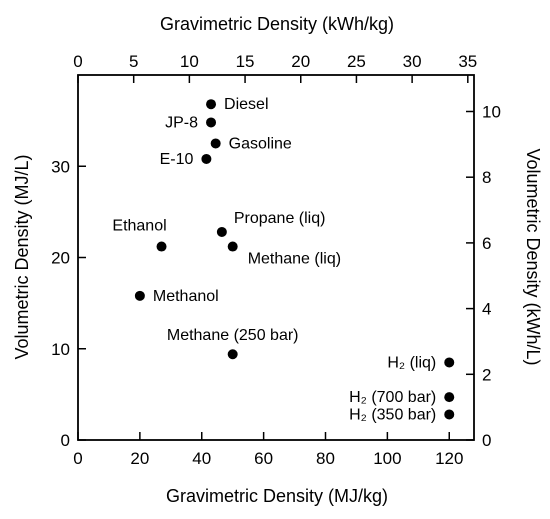 Image resolution: width=550 pixels, height=519 pixels. What do you see at coordinates (483, 276) in the screenshot?
I see `y2-axis-ticks: 0 2 4 6 8 10` at bounding box center [483, 276].